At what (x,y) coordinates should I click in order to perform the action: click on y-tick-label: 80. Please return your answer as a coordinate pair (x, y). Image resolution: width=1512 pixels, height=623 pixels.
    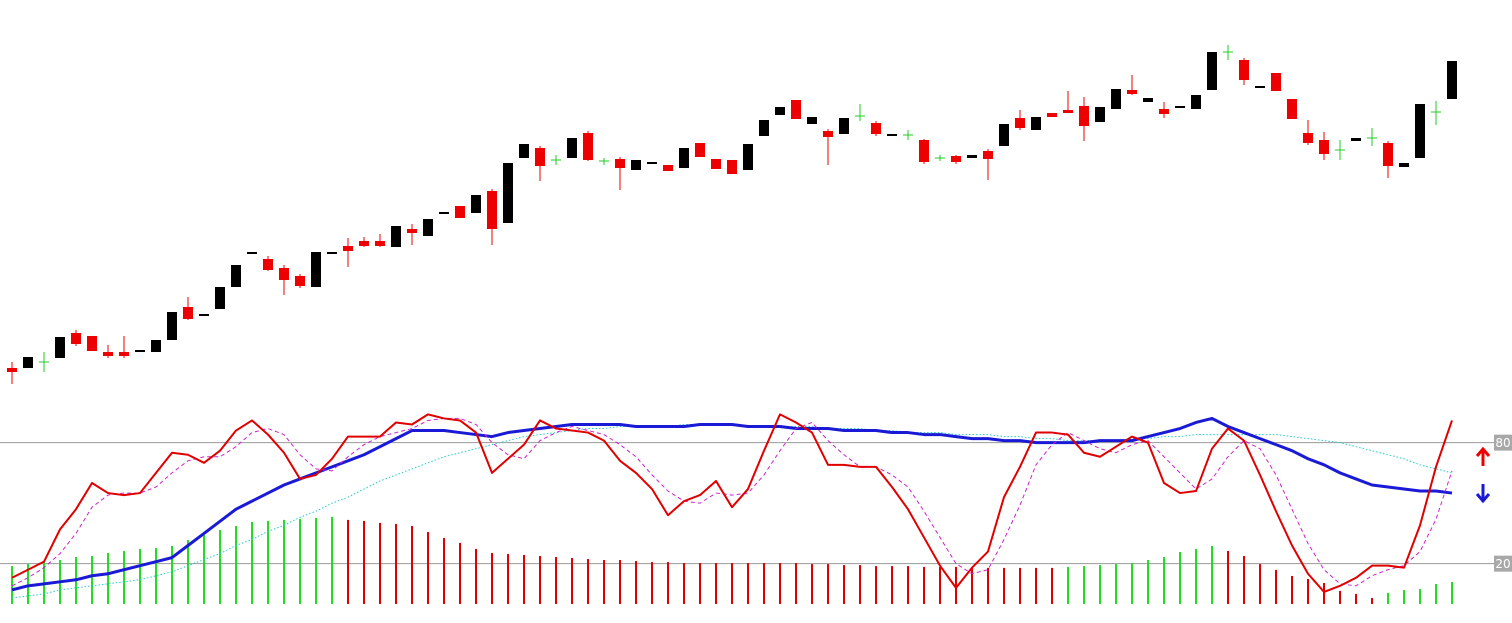
    Looking at the image, I should click on (1502, 443).